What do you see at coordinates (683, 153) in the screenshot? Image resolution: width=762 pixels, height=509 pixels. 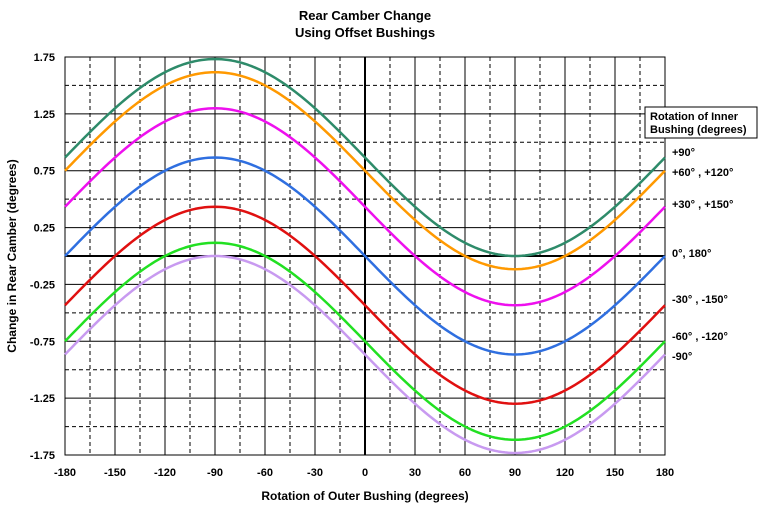 I see `legend-label: +90°` at bounding box center [683, 153].